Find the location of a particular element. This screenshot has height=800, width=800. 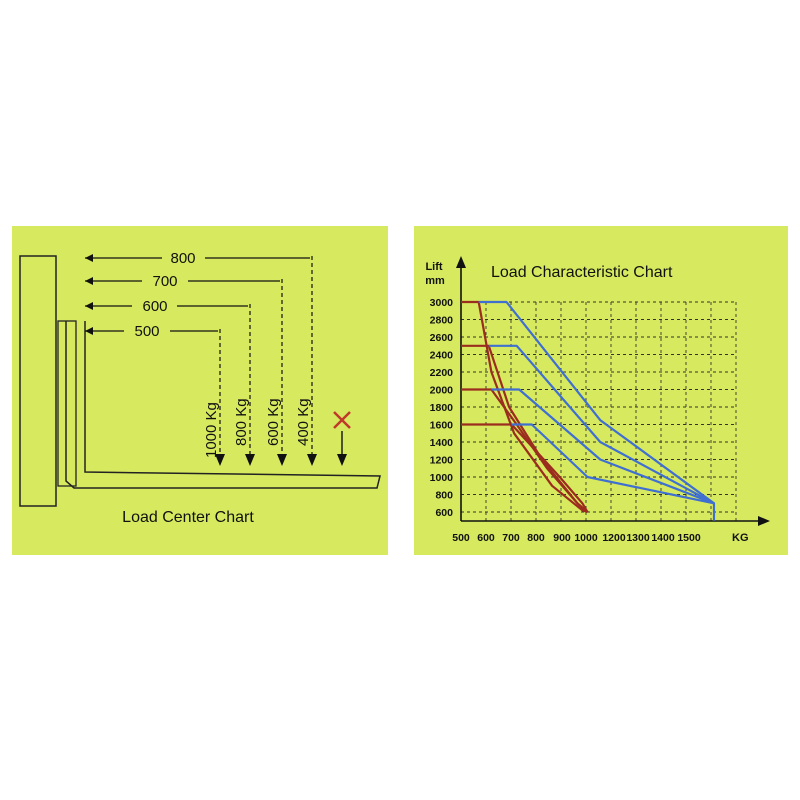

load-label-400: 400 Kg is located at coordinates (303, 422).